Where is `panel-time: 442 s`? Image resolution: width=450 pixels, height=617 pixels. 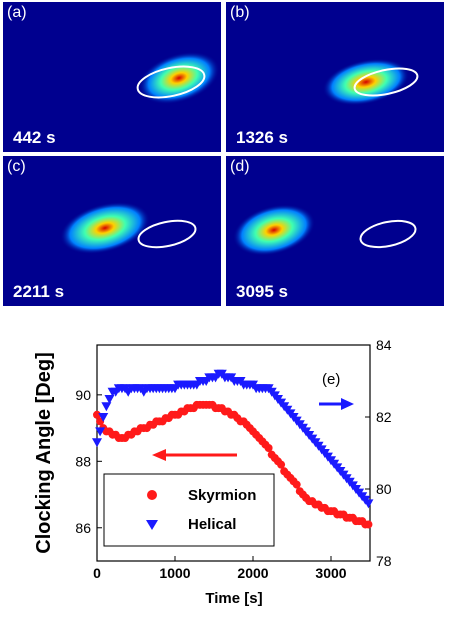 panel-time: 442 s is located at coordinates (34, 137).